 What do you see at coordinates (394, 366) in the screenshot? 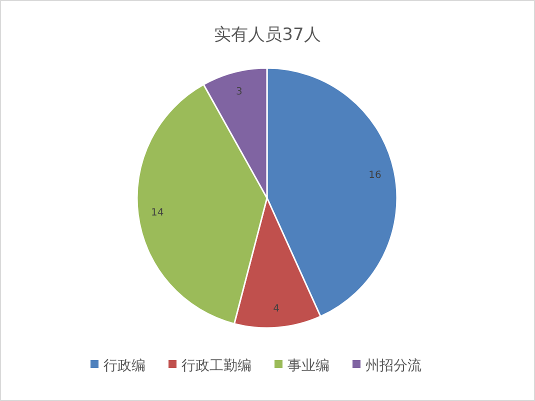
I see `legend-label: 州招分流` at bounding box center [394, 366].